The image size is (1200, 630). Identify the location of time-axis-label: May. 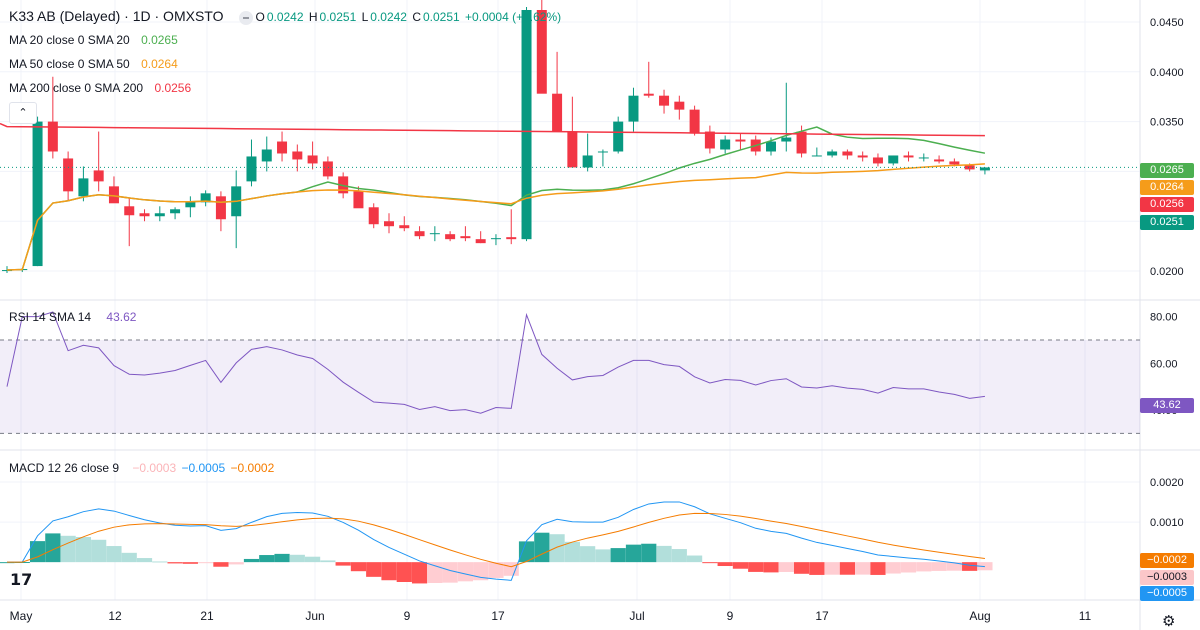
(21, 616).